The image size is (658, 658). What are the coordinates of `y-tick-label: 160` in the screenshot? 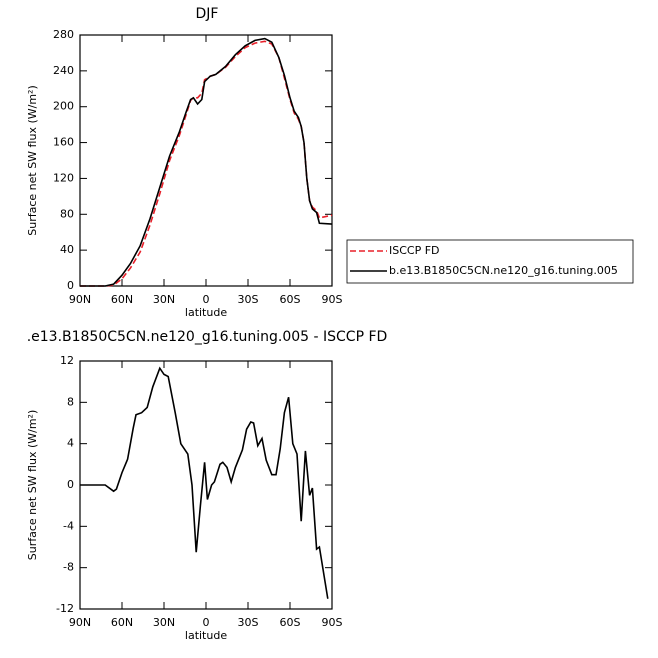 It's located at (63, 142).